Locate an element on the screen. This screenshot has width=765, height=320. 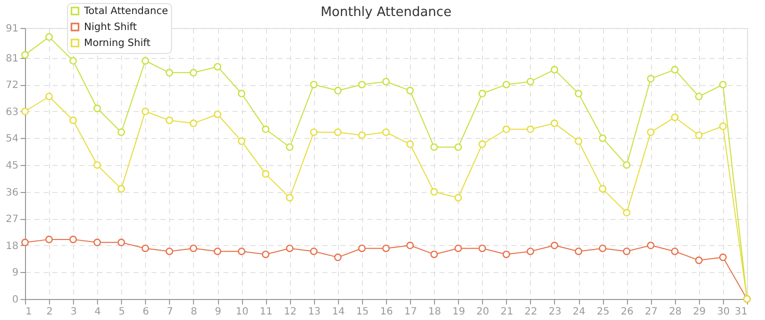
x-tick-label: 14 is located at coordinates (338, 312).